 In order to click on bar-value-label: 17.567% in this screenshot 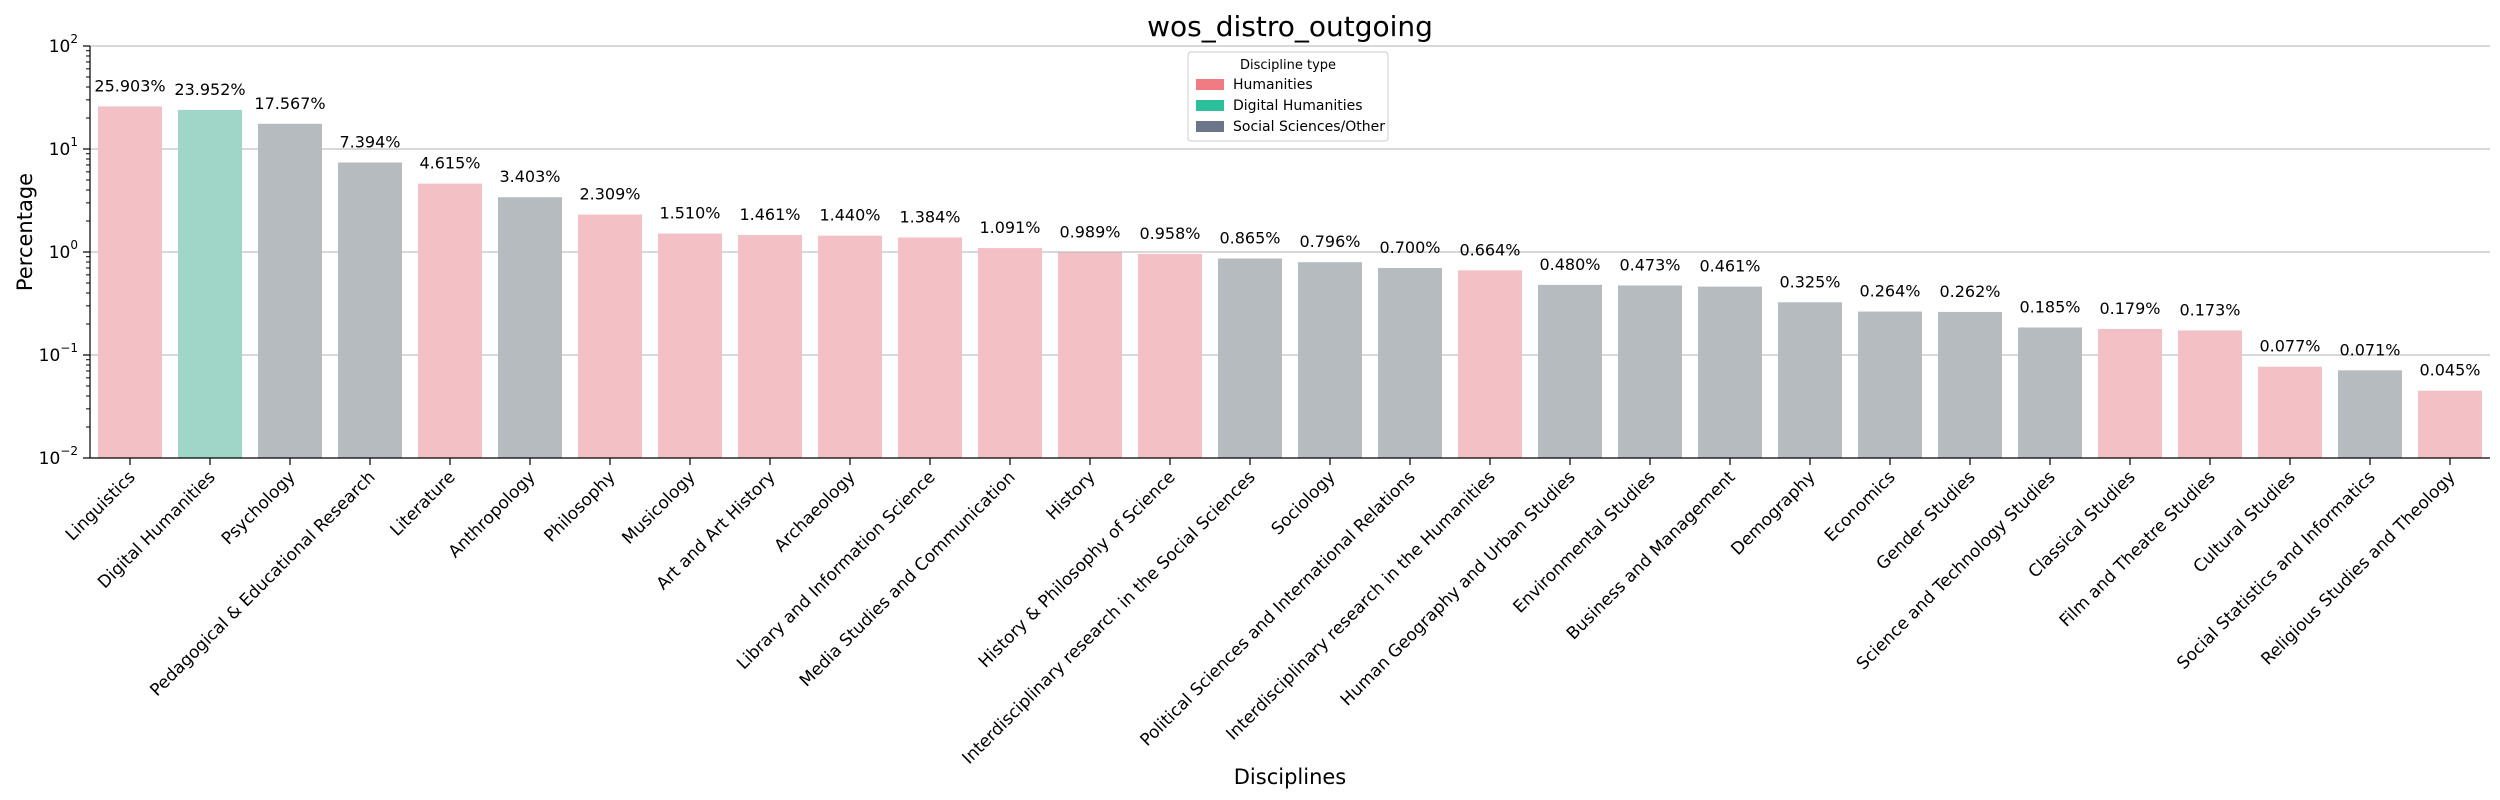, I will do `click(289, 103)`.